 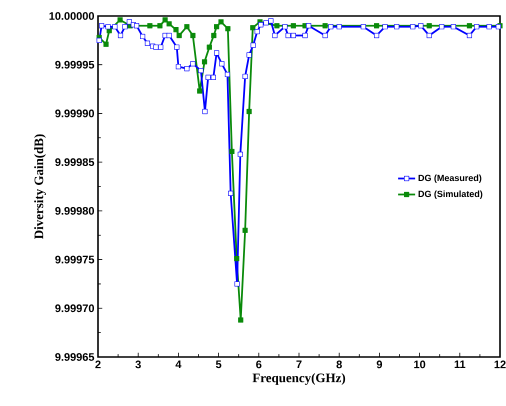 I want to click on y-tick-label: 9.99995, so click(x=74, y=64).